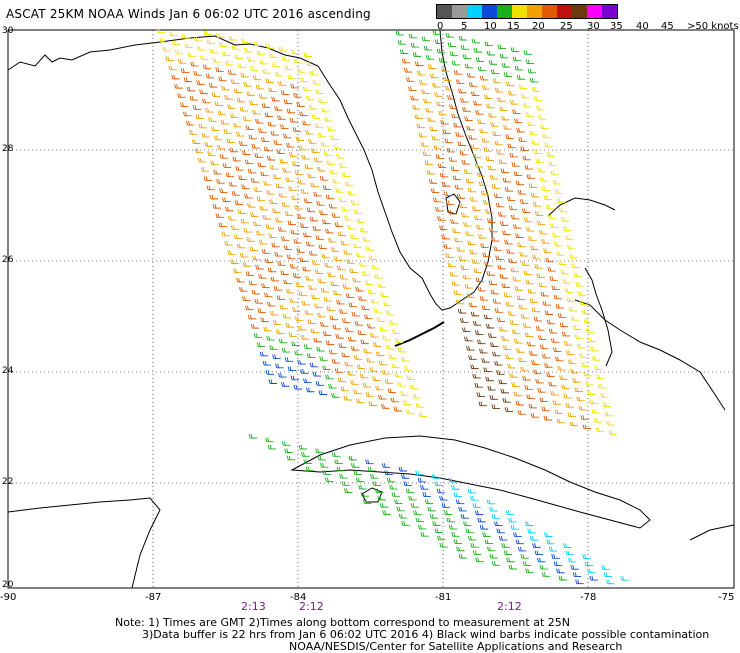  Describe the element at coordinates (8, 597) in the screenshot. I see `x-tick-label: -90` at that location.